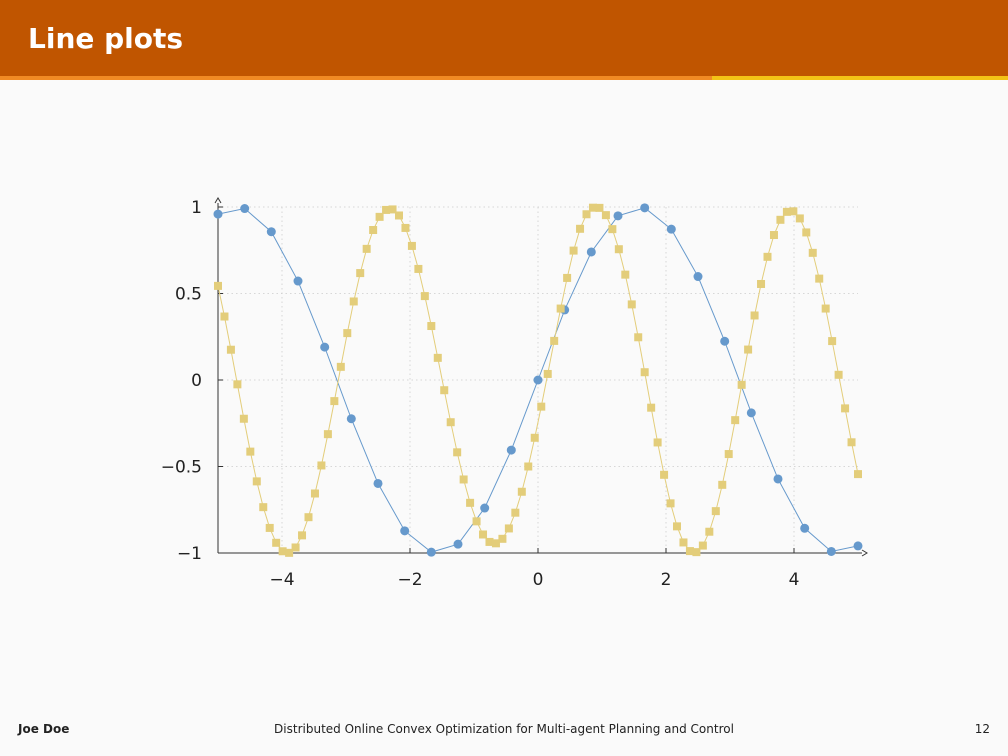 The image size is (1008, 756). What do you see at coordinates (864, 553) in the screenshot?
I see `x-axis-arrow` at bounding box center [864, 553].